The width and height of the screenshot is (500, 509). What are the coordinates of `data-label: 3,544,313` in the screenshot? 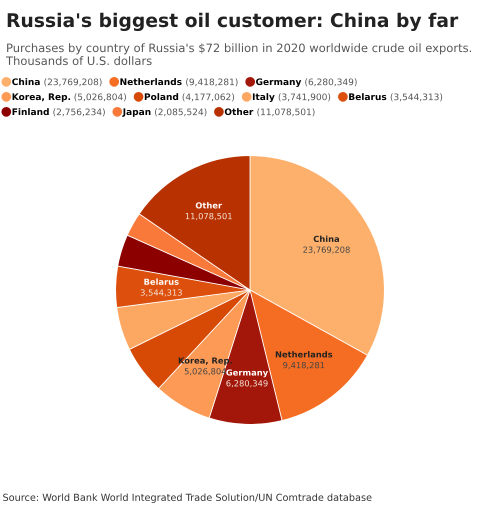 It's located at (161, 292).